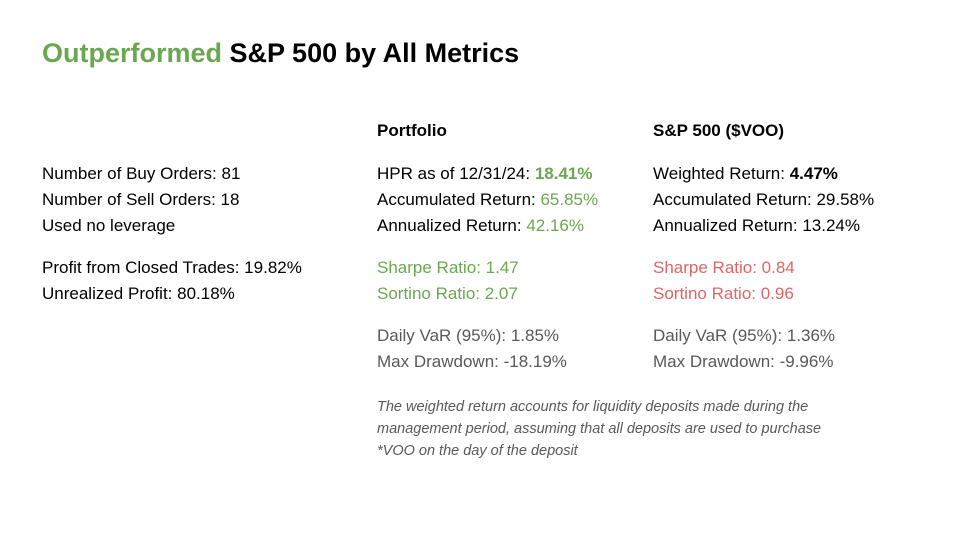  What do you see at coordinates (719, 130) in the screenshot?
I see `sp500-heading: S&P 500 ($VOO)` at bounding box center [719, 130].